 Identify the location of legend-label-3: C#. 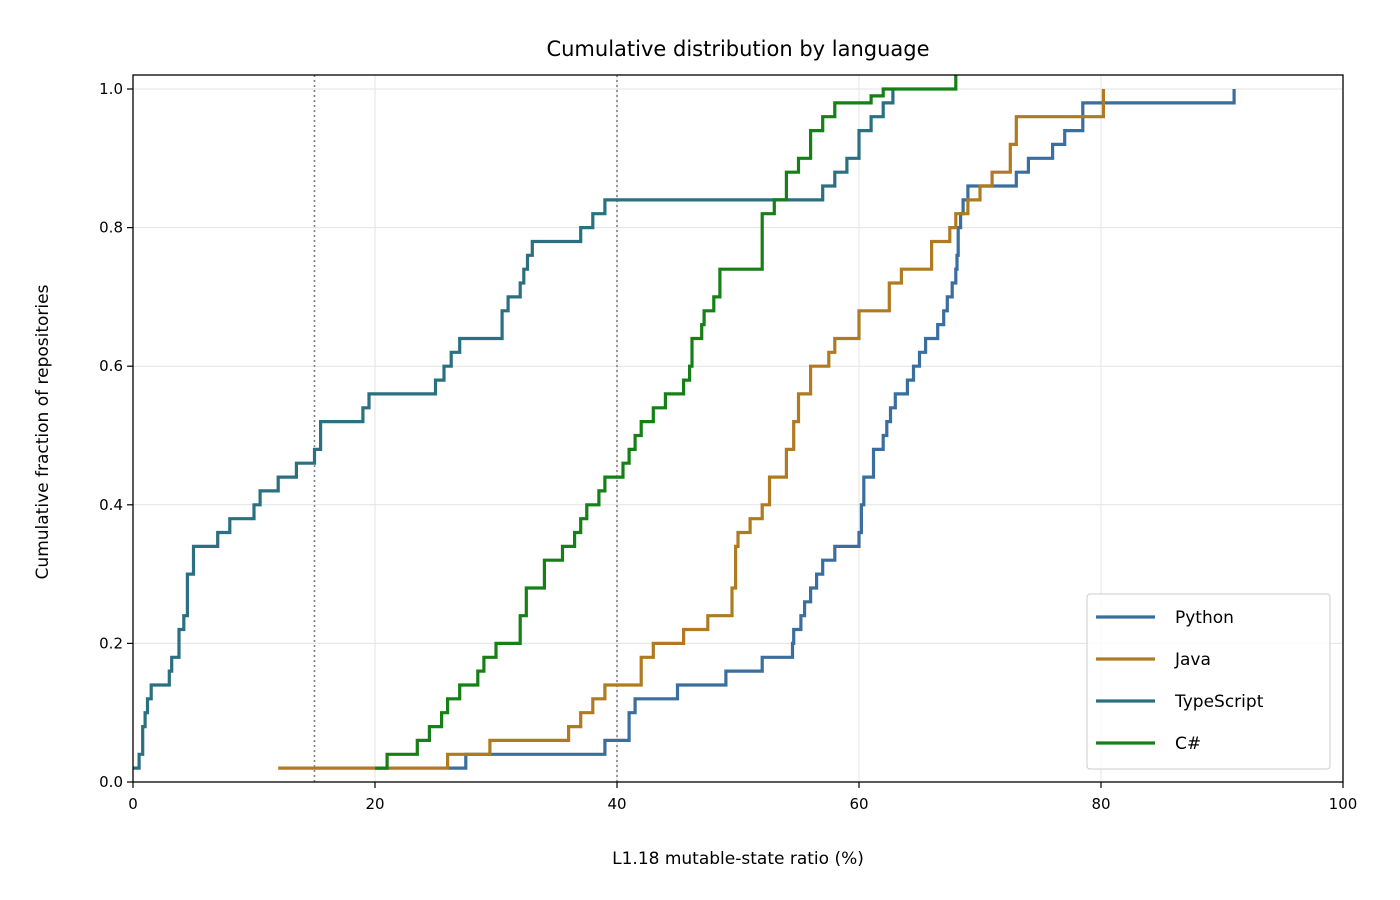
(1188, 744).